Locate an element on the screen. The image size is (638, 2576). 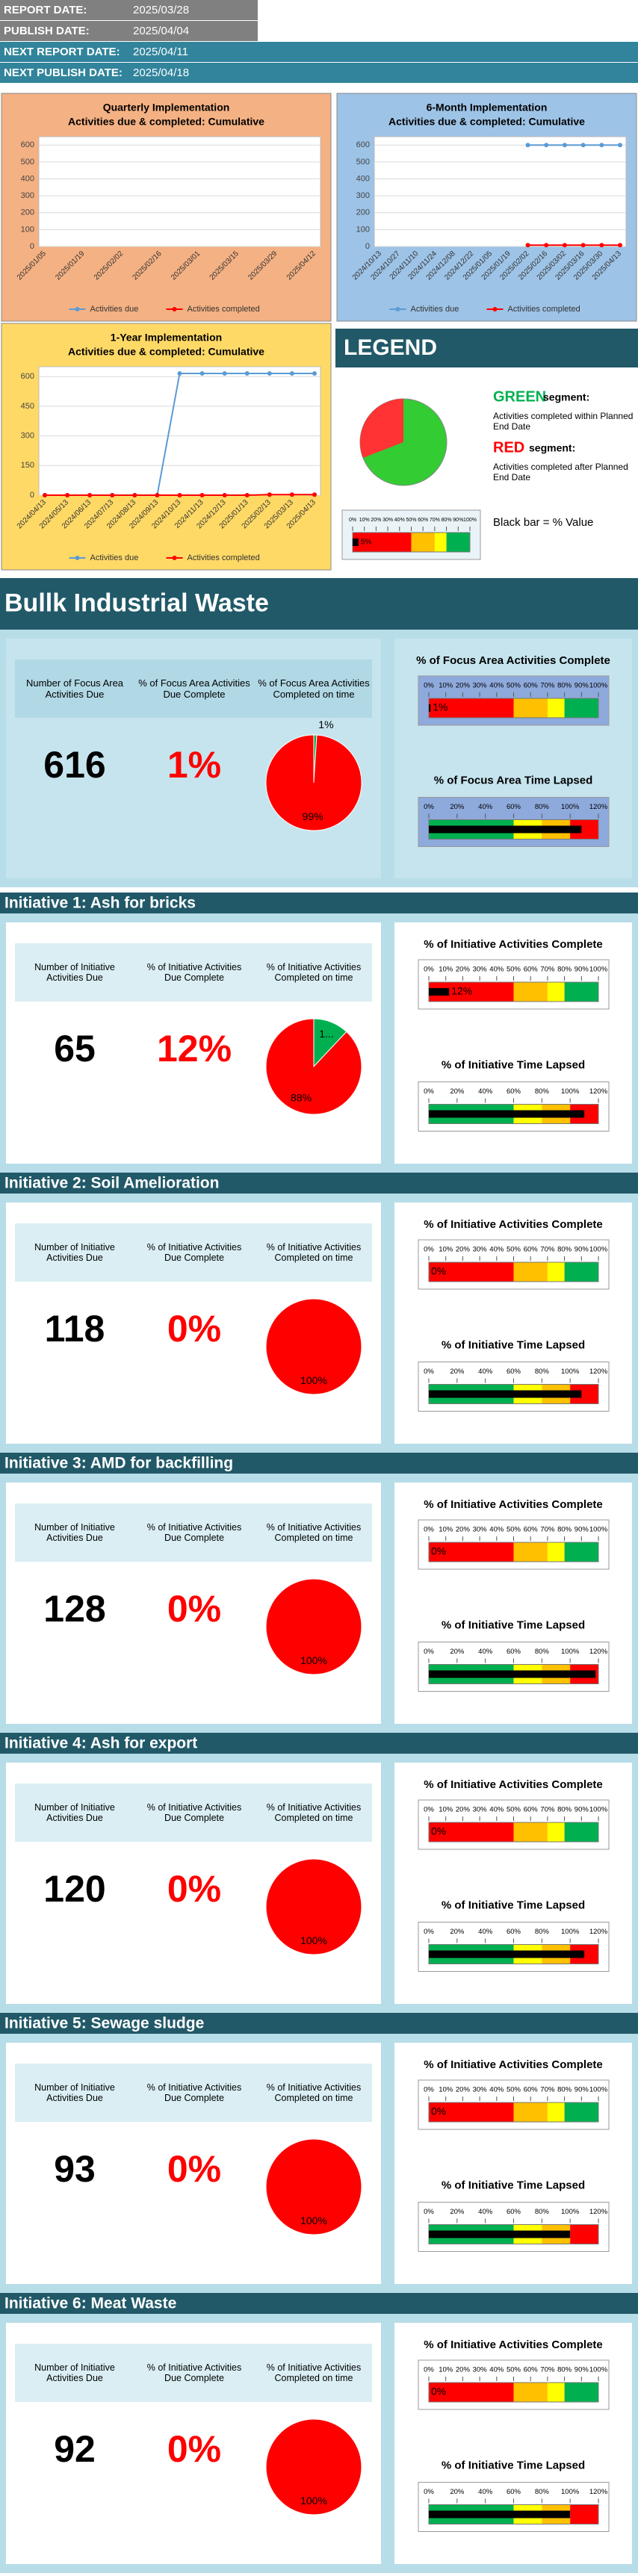
gauge-tick-label: 120% is located at coordinates (598, 1932).